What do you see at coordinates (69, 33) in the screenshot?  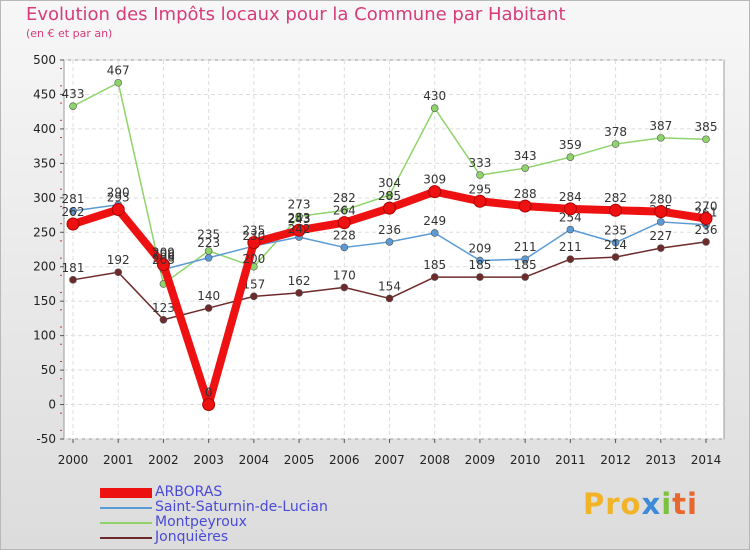 I see `chart-subtitle: (en € et par an)` at bounding box center [69, 33].